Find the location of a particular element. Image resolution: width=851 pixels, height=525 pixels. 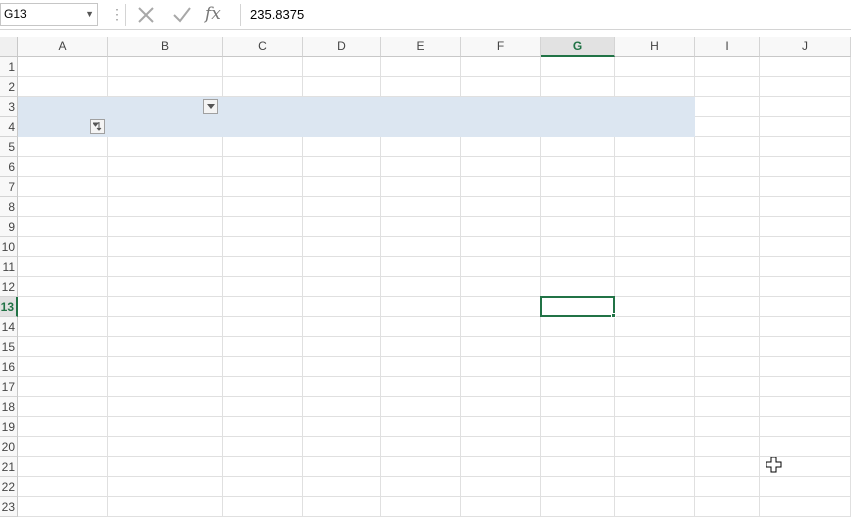

column-header-c: C is located at coordinates (263, 47).